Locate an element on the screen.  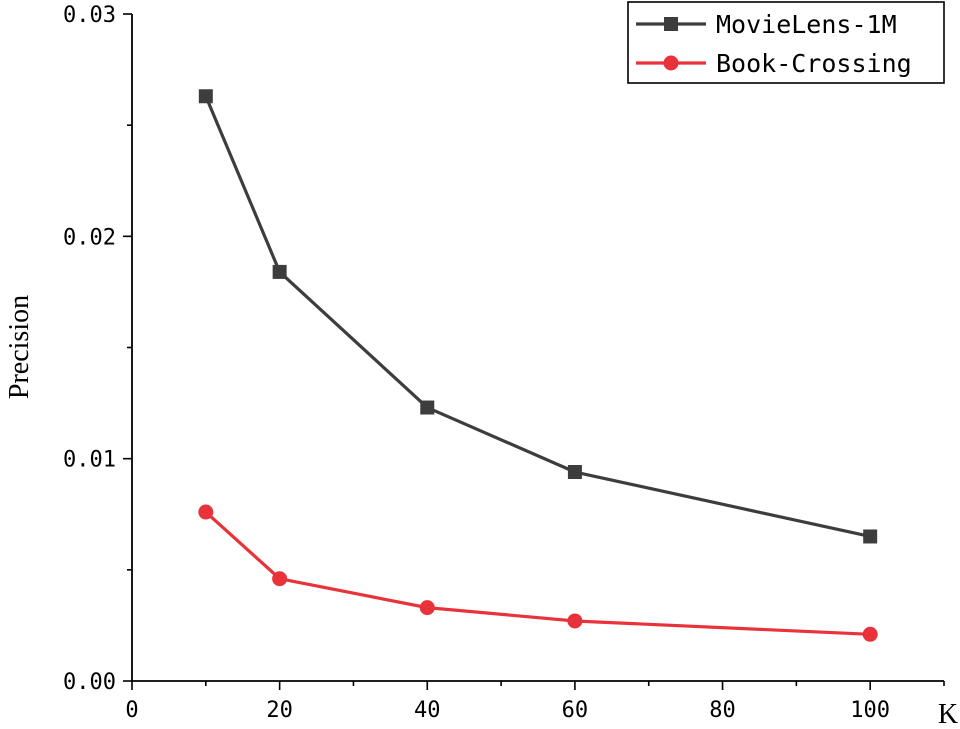
legend-box is located at coordinates (786, 42).